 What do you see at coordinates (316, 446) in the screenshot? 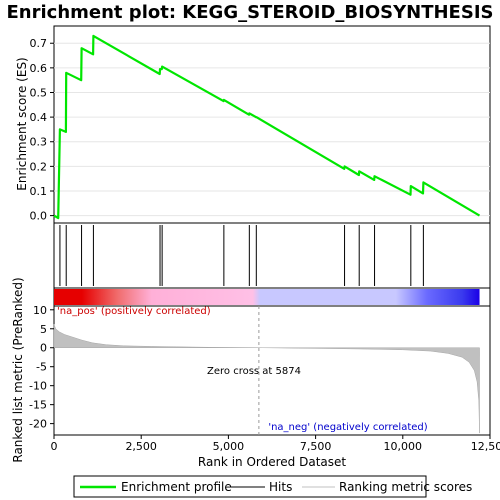
I see `x-tick-label-3: 7,500` at bounding box center [316, 446].